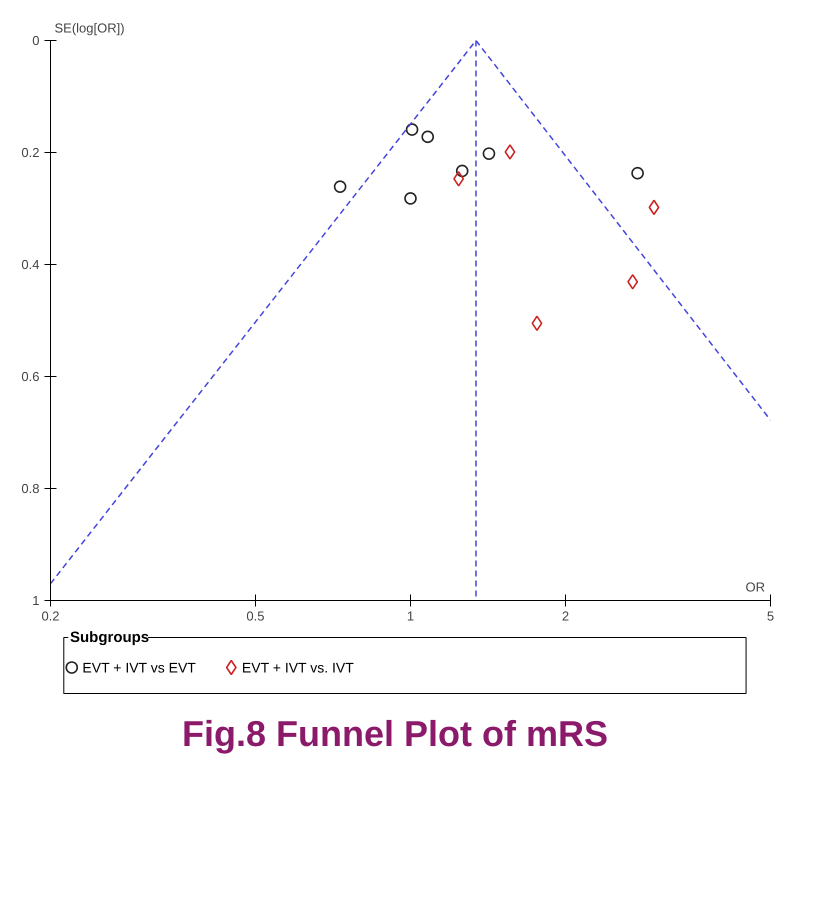  Describe the element at coordinates (30, 152) in the screenshot. I see `y-tick-label: 0.2` at that location.